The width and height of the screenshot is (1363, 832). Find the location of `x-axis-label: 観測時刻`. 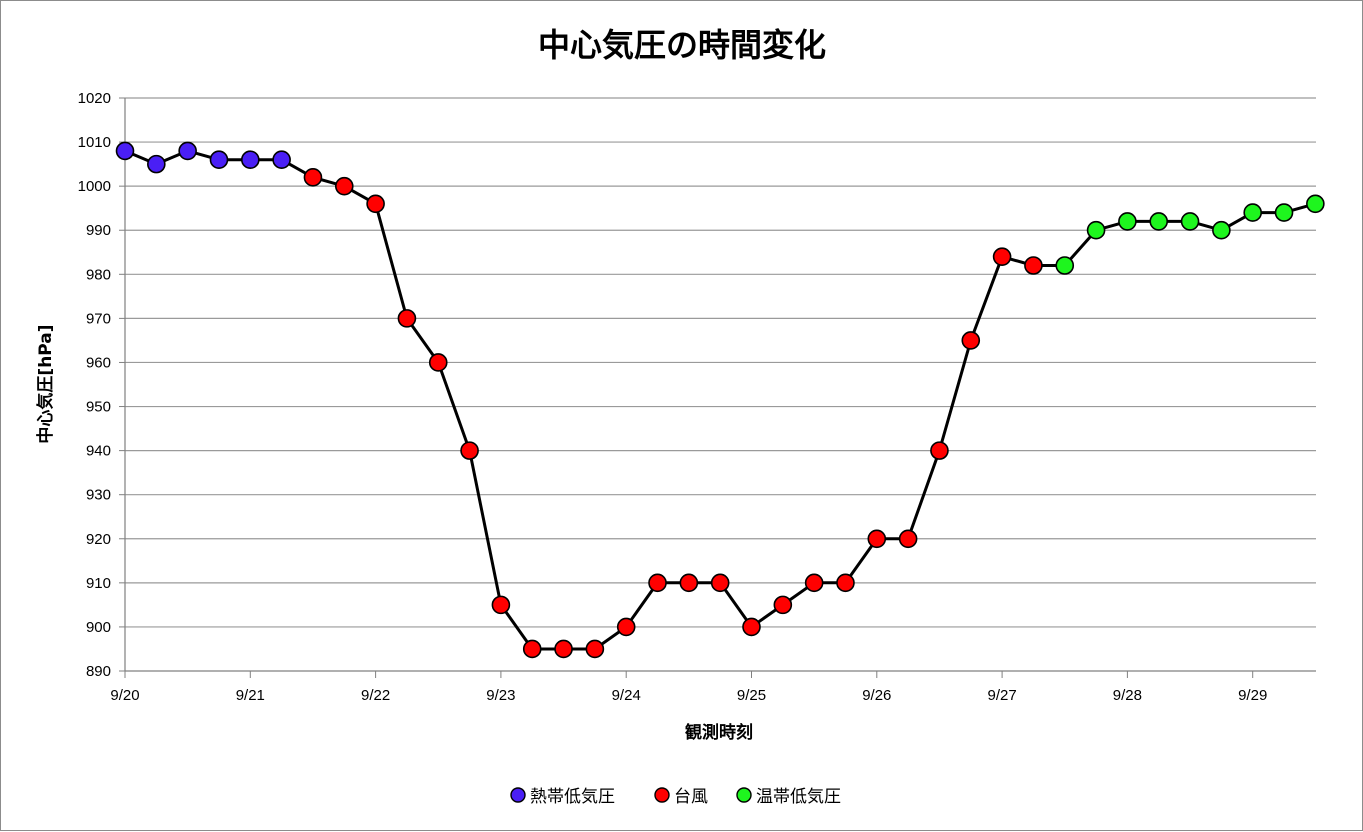

x-axis-label: 観測時刻 is located at coordinates (719, 732).